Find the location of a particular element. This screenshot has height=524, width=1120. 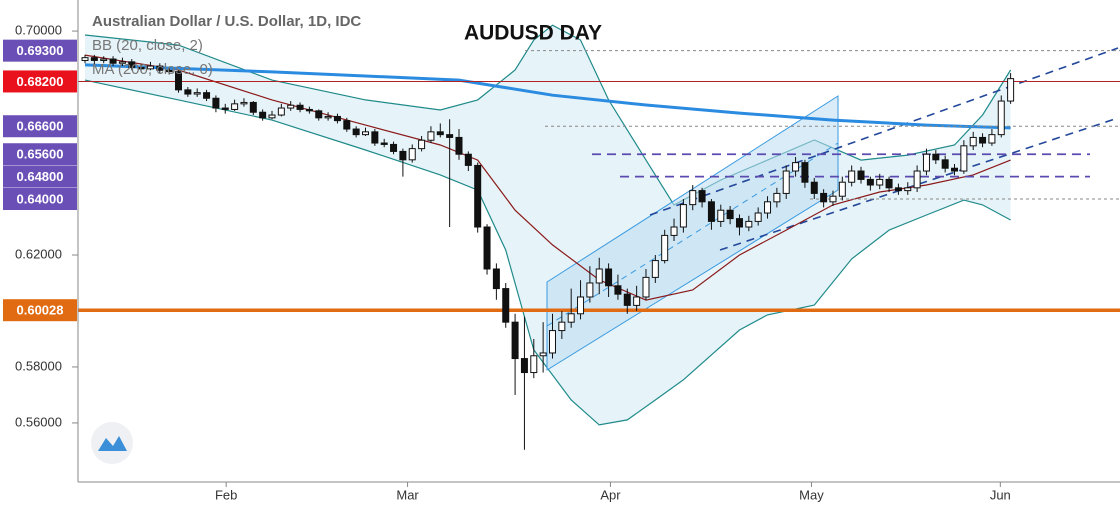

level-label: 0.69300 is located at coordinates (40, 50).